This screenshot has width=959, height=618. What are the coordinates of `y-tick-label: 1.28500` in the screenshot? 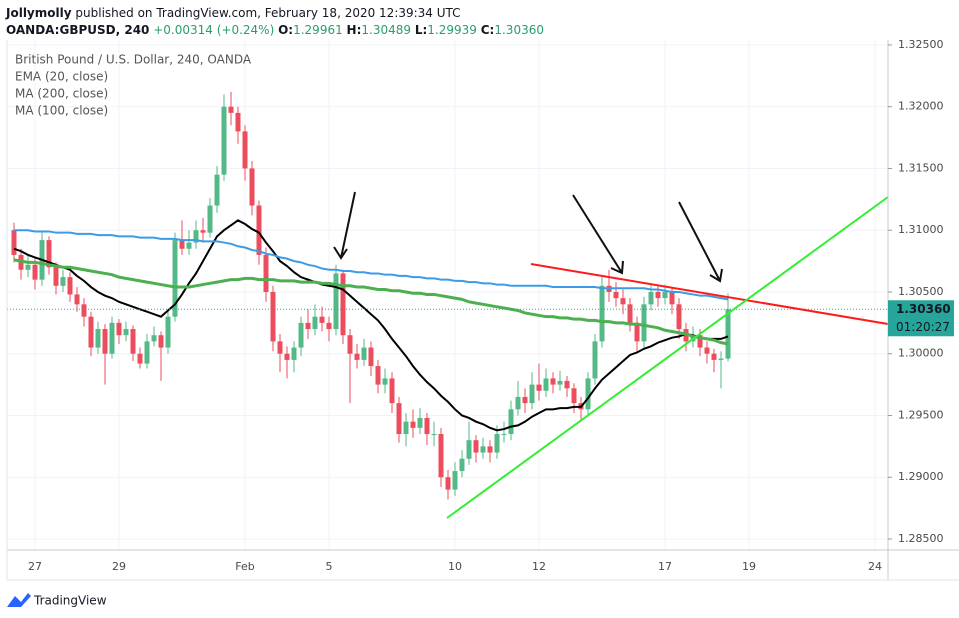 It's located at (921, 538).